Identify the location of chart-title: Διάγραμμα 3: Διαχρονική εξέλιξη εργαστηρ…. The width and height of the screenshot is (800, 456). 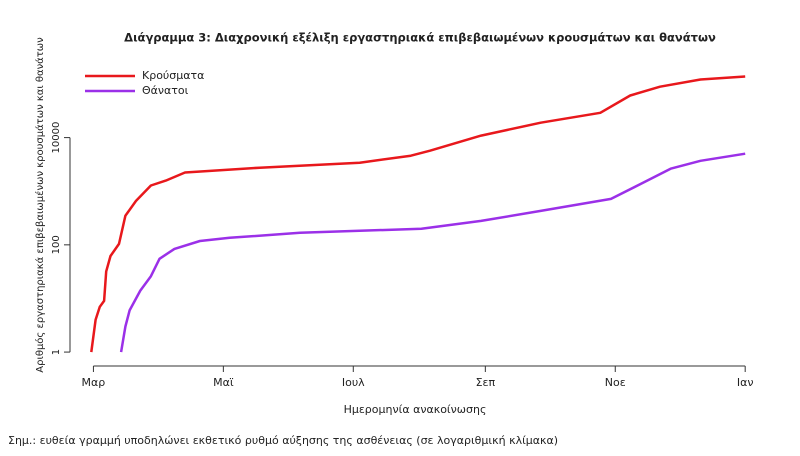
(420, 38).